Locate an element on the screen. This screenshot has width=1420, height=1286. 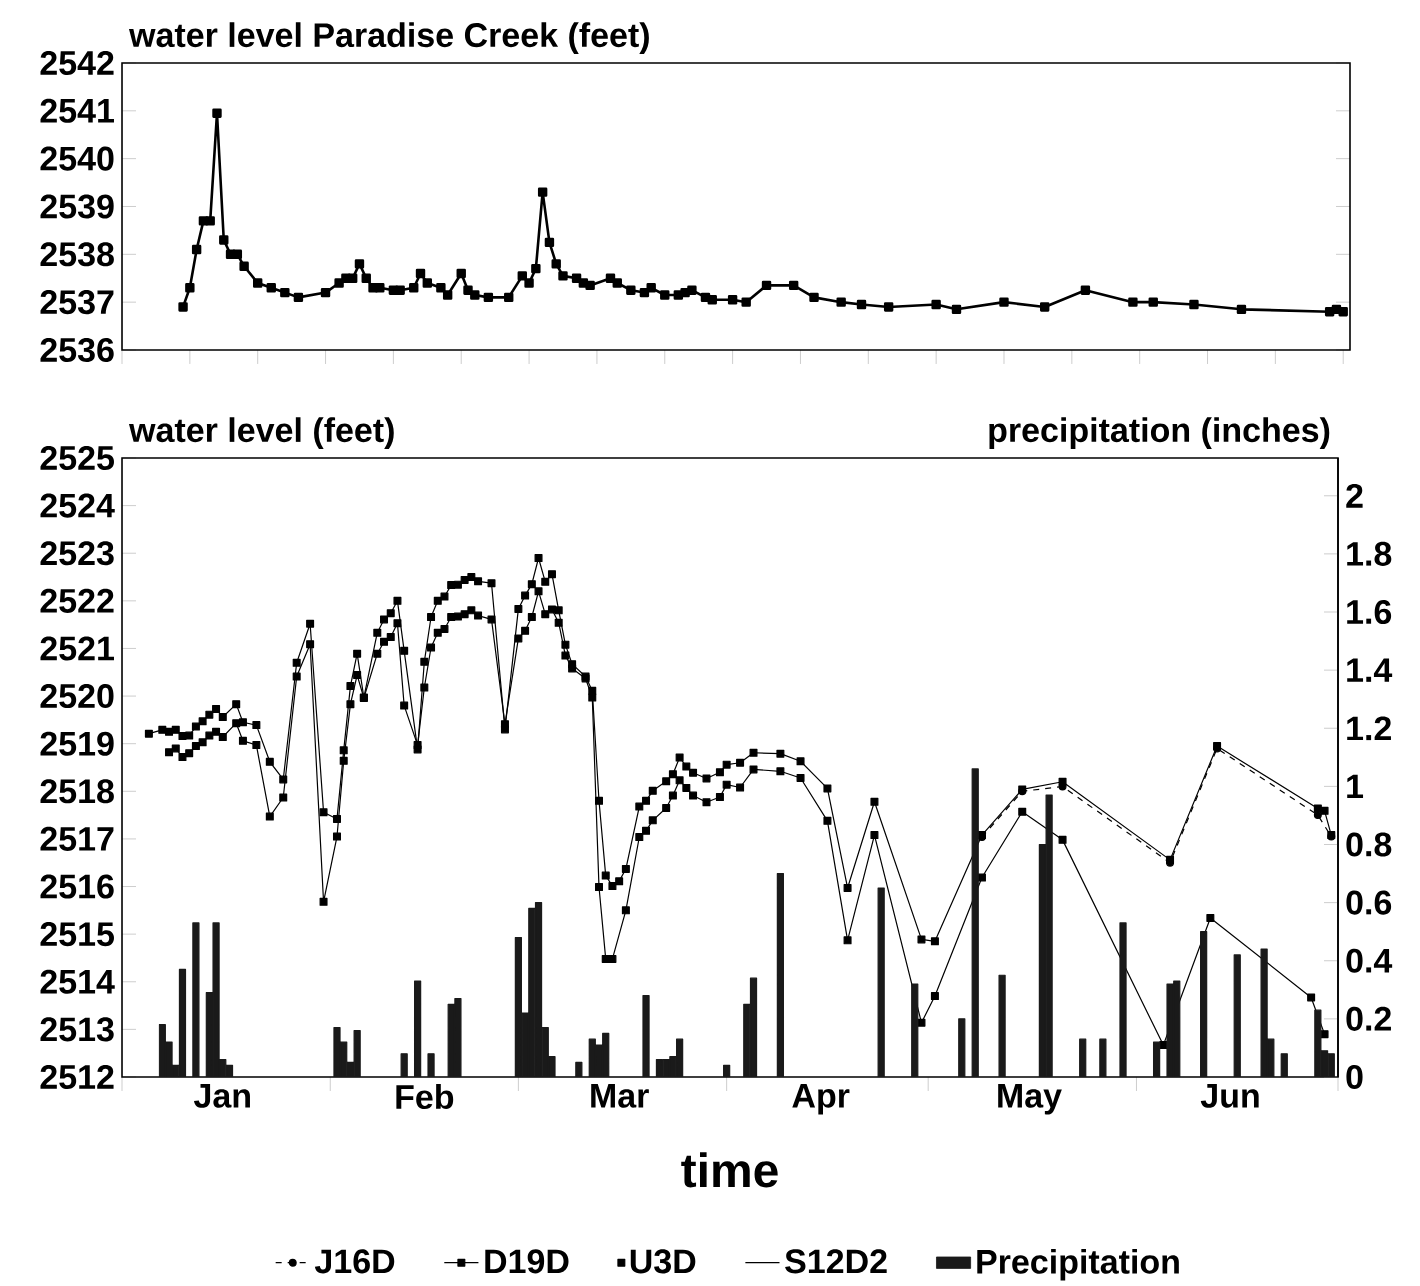
x-tick-label: Apr is located at coordinates (821, 1099).